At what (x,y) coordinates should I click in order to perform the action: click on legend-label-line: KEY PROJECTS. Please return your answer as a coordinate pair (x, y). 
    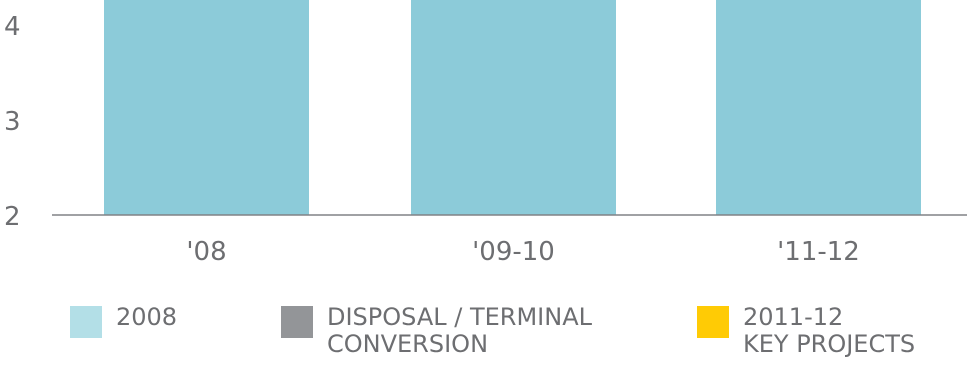
    Looking at the image, I should click on (829, 344).